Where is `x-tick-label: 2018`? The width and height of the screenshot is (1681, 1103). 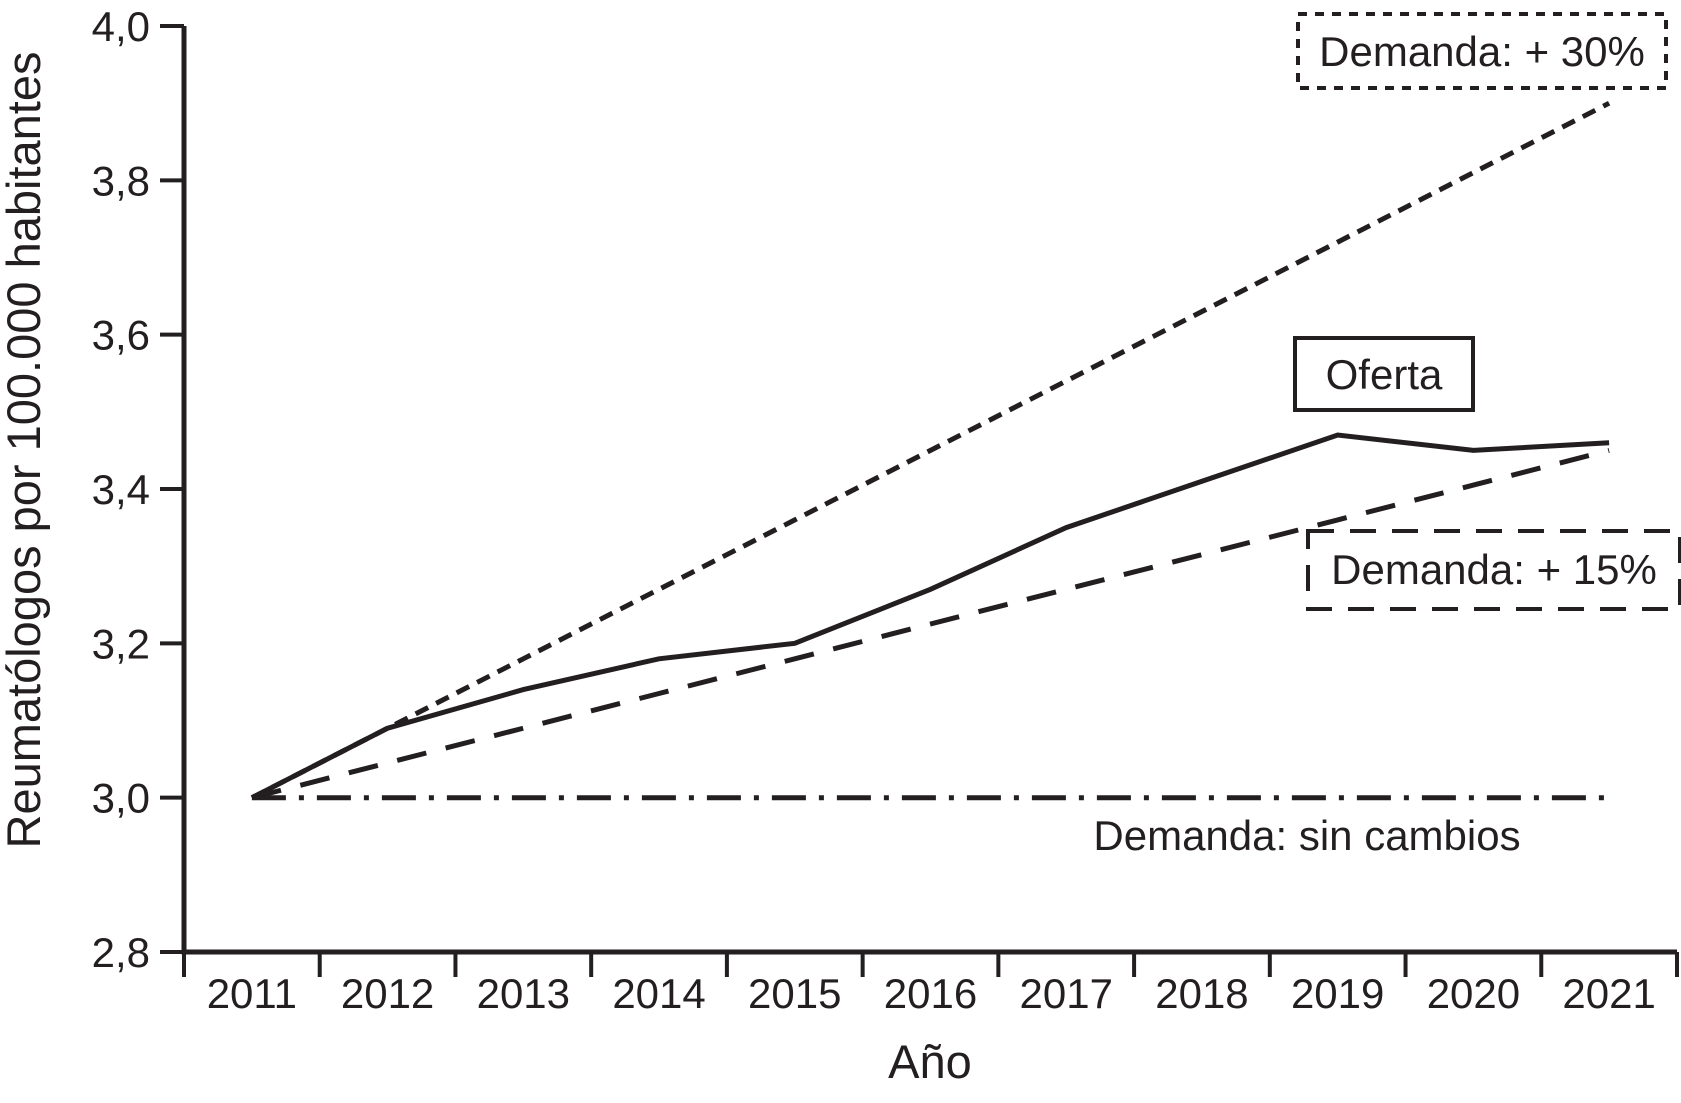
x-tick-label: 2018 is located at coordinates (1201, 993).